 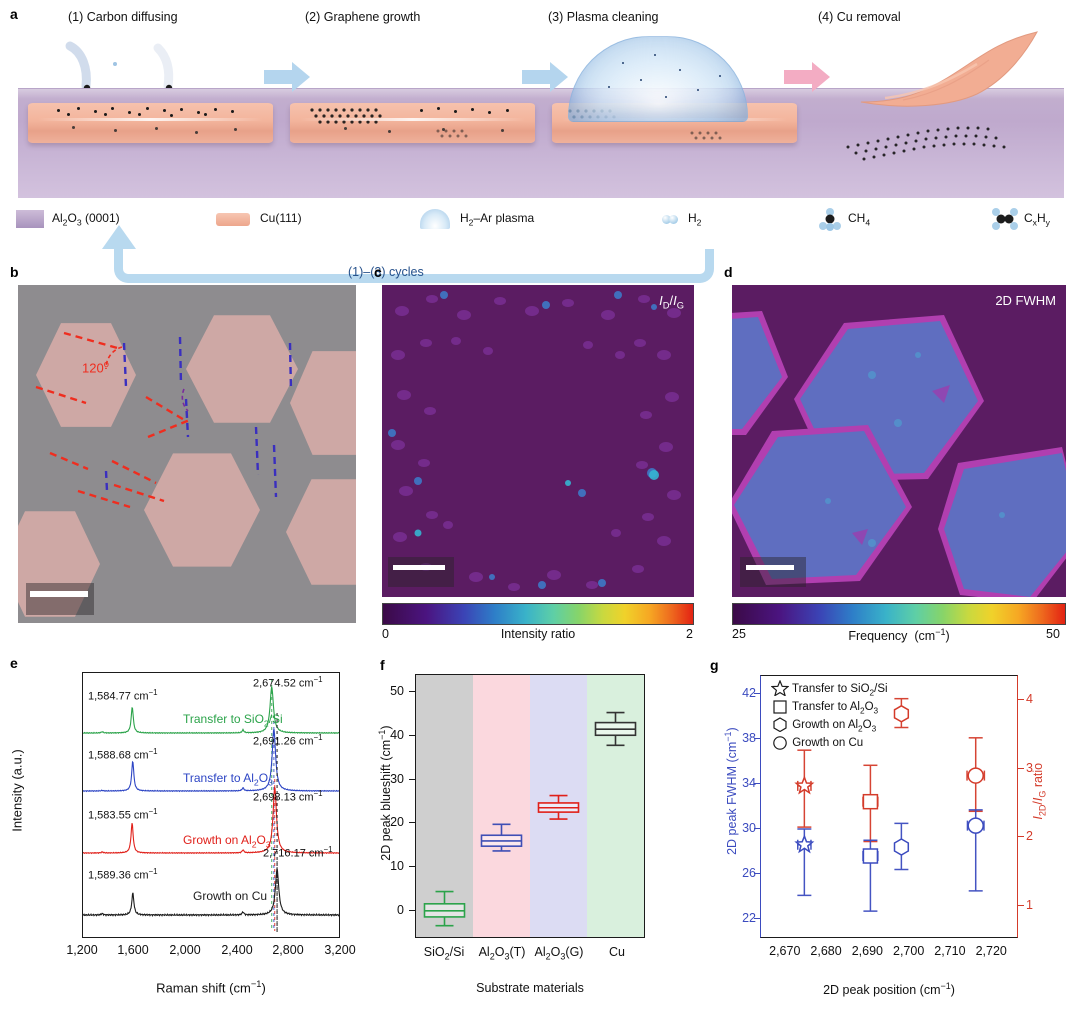 What do you see at coordinates (749, 918) in the screenshot?
I see `panel-g-ytick-left: 22` at bounding box center [749, 918].